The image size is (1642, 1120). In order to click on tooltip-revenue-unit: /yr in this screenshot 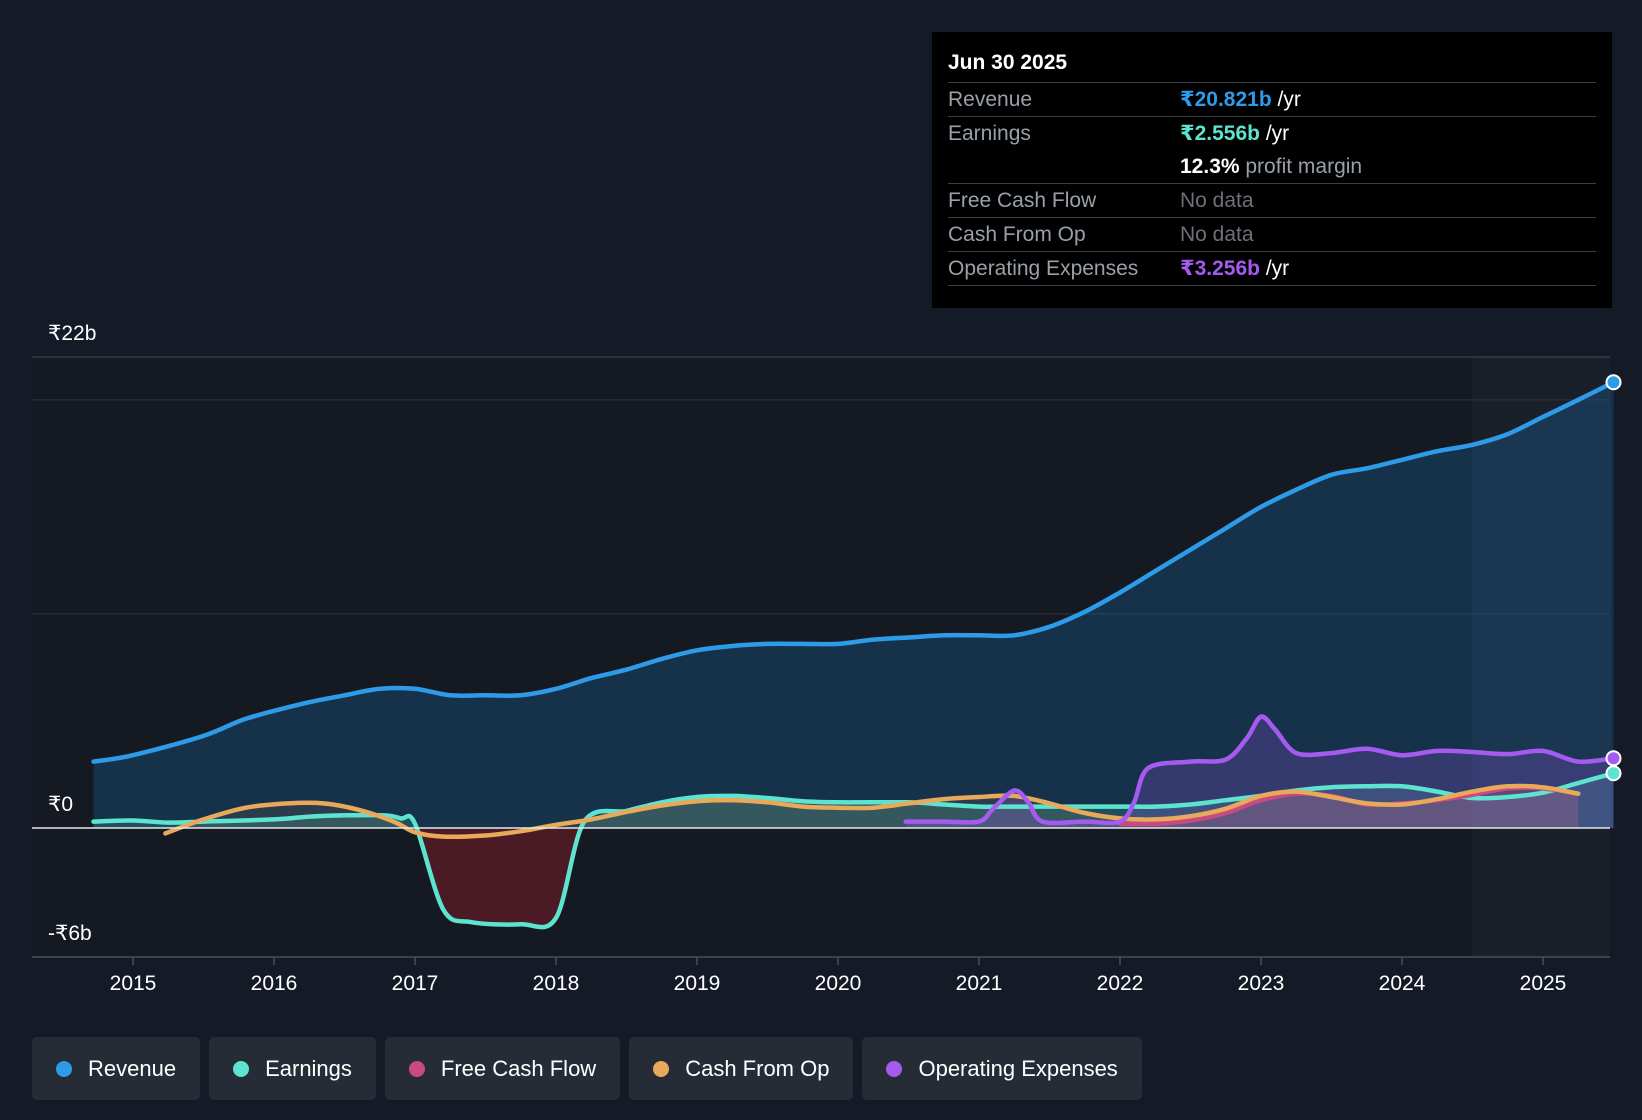, I will do `click(1286, 99)`.